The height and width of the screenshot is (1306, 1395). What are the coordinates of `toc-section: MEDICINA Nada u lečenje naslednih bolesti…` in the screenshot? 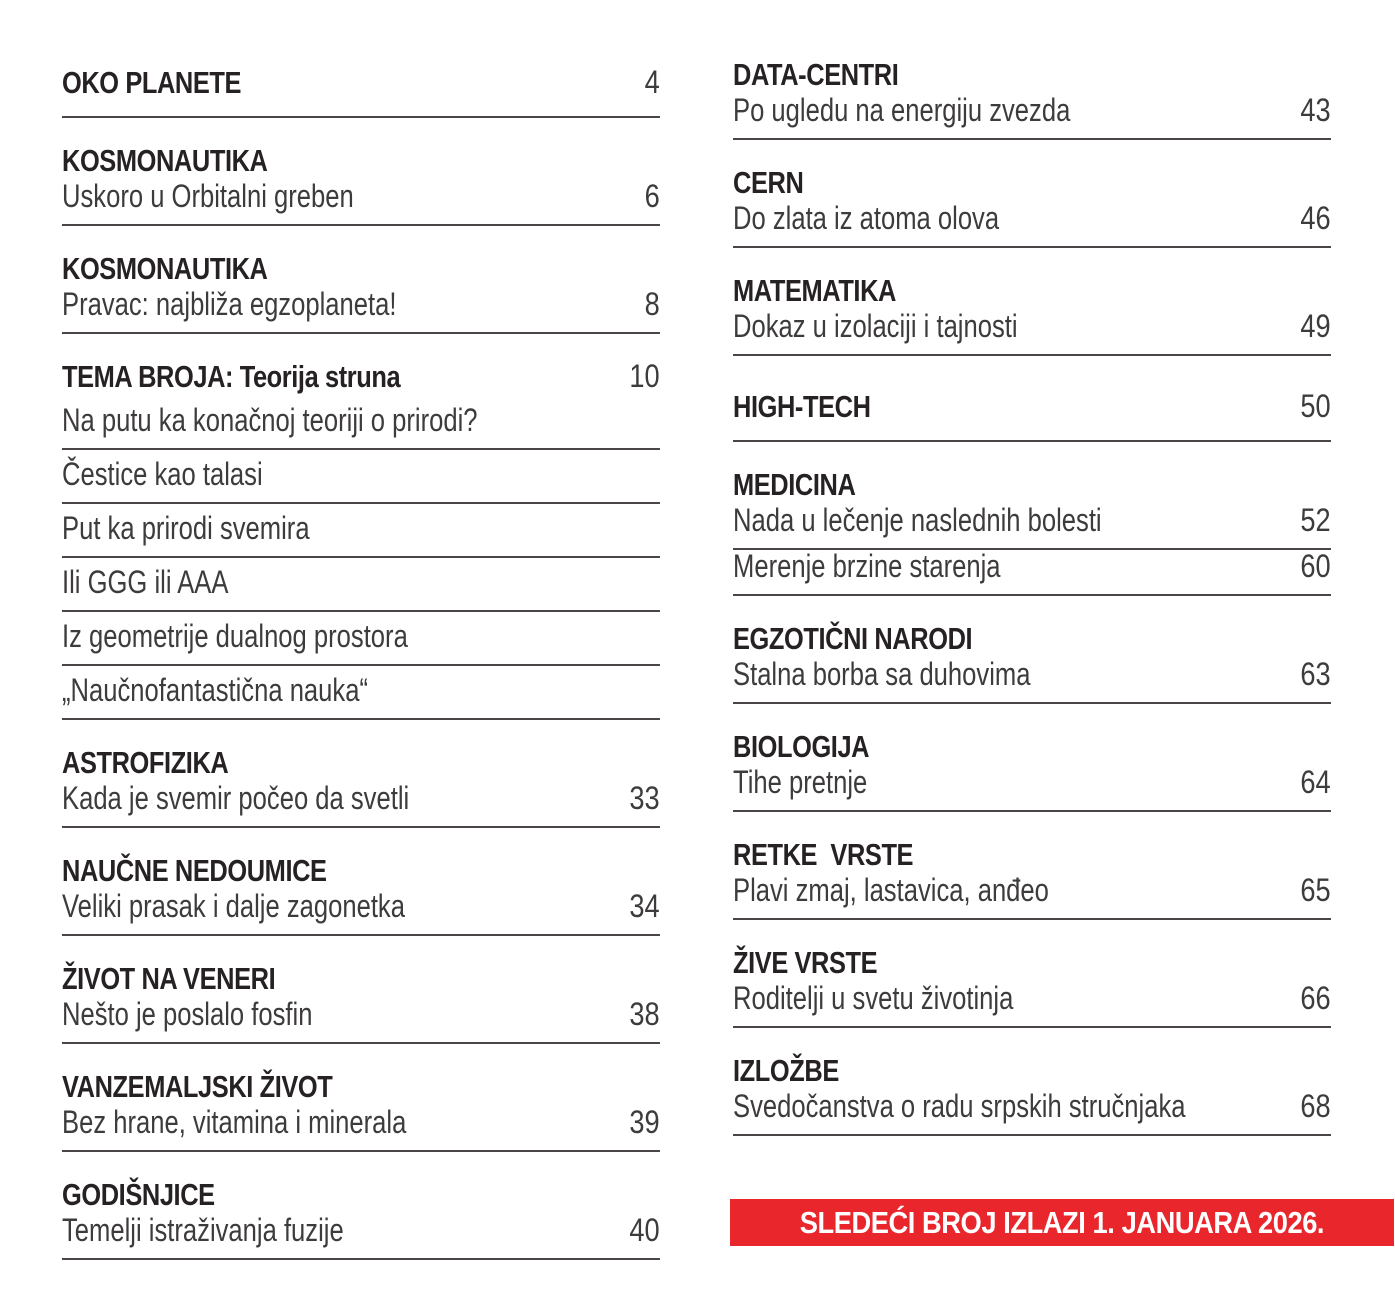 It's located at (1032, 530).